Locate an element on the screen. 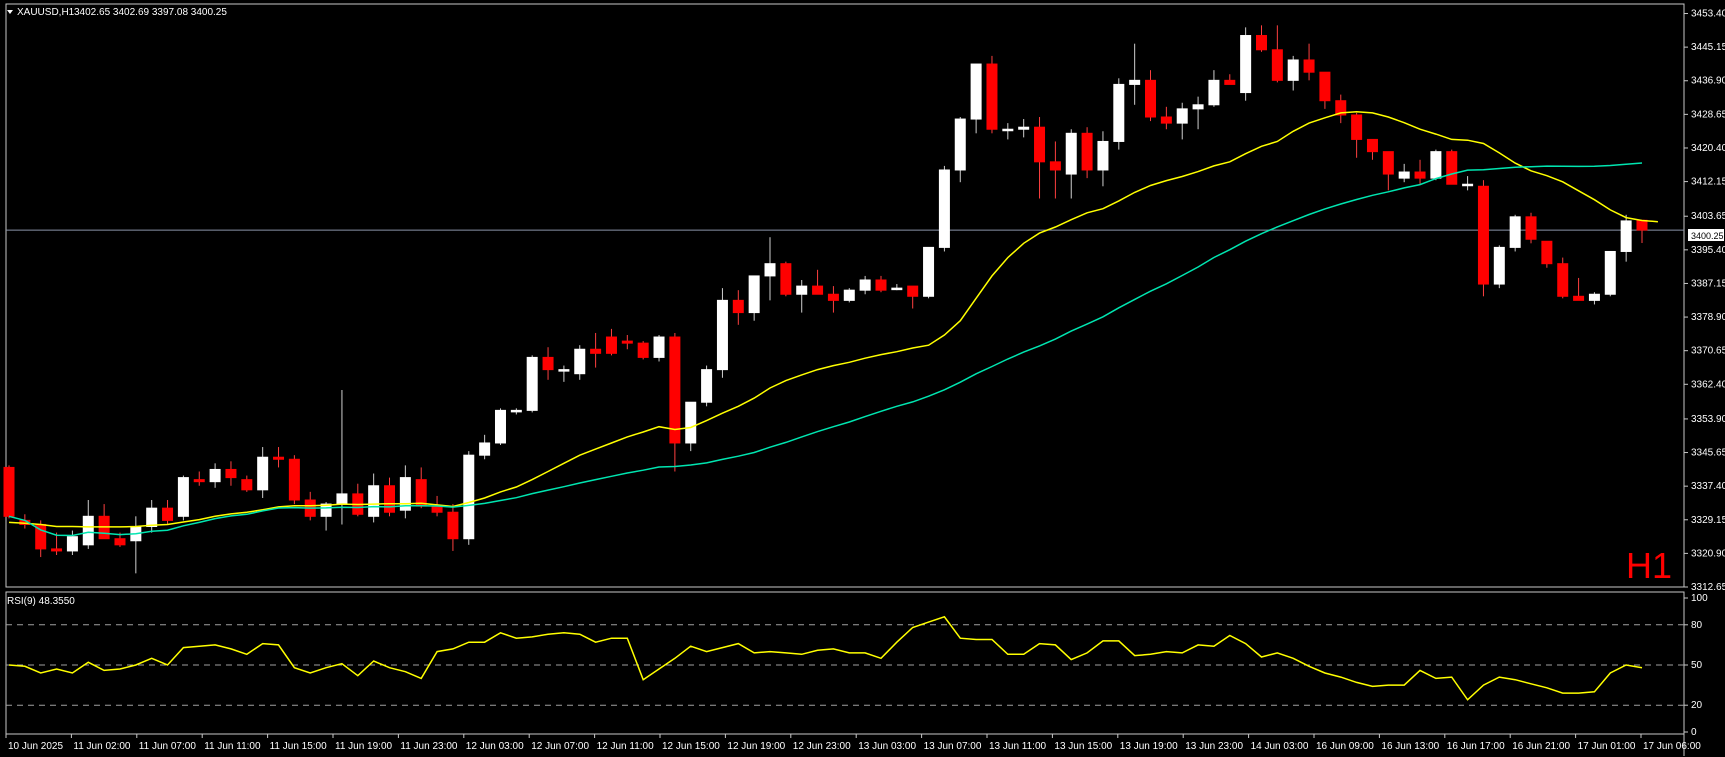  time-tick-label: 11 Jun 23:00 is located at coordinates (429, 746).